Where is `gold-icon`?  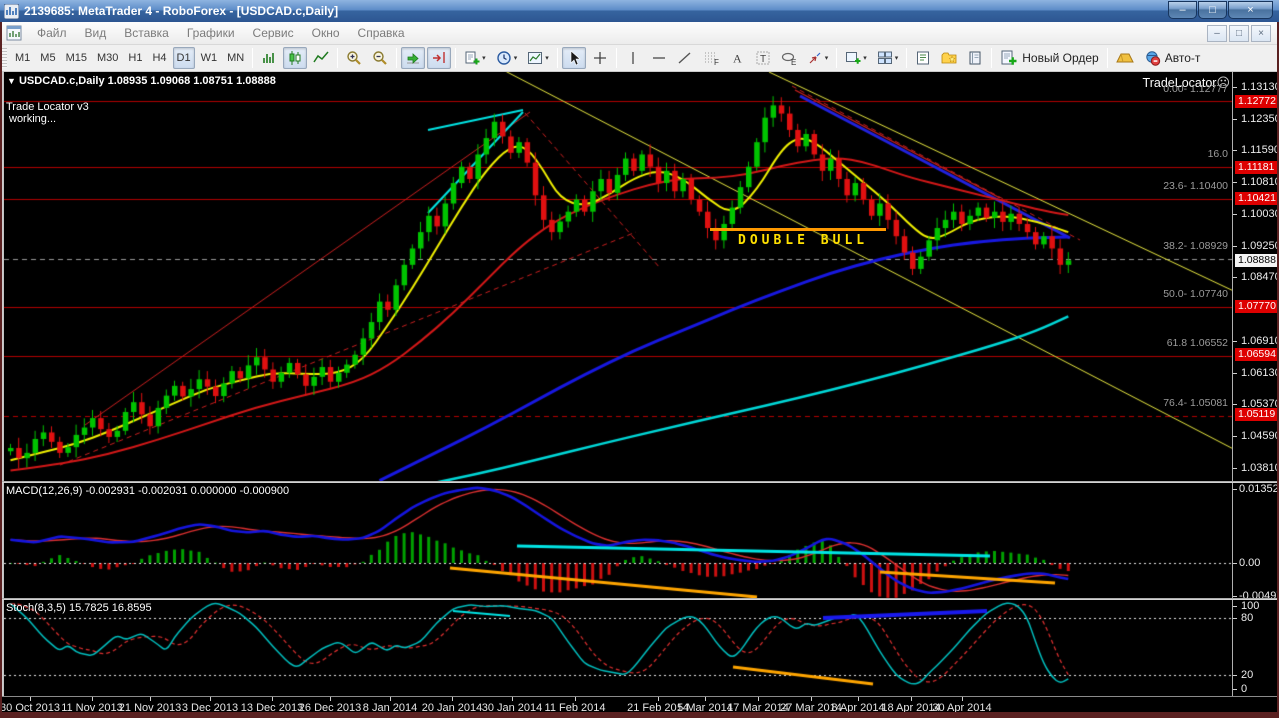
gold-icon is located at coordinates (1125, 58).